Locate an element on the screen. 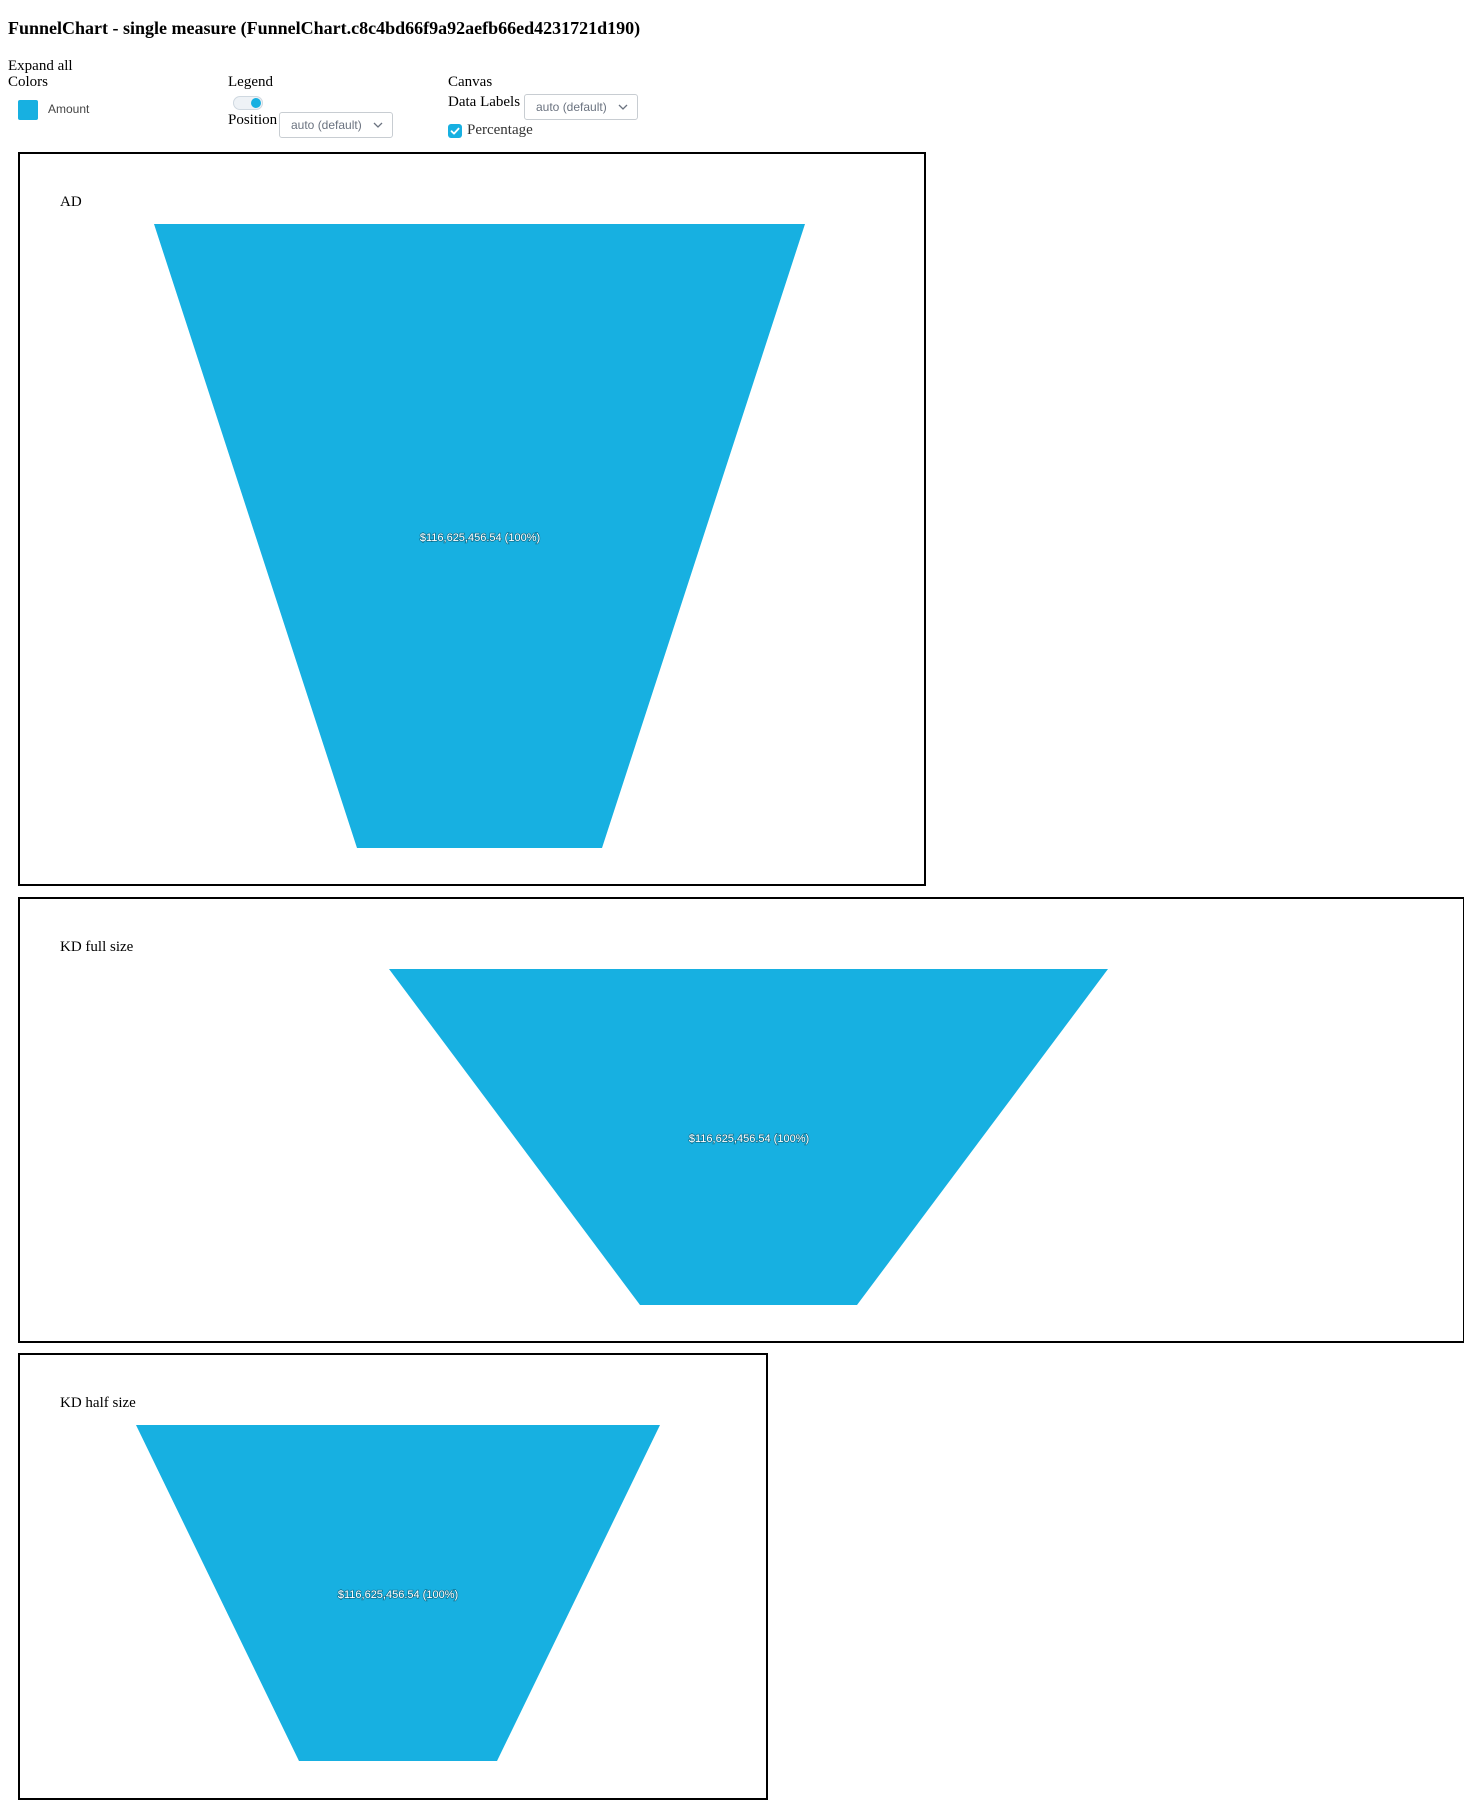 This screenshot has width=1464, height=1808. legend-heading: Legend is located at coordinates (250, 82).